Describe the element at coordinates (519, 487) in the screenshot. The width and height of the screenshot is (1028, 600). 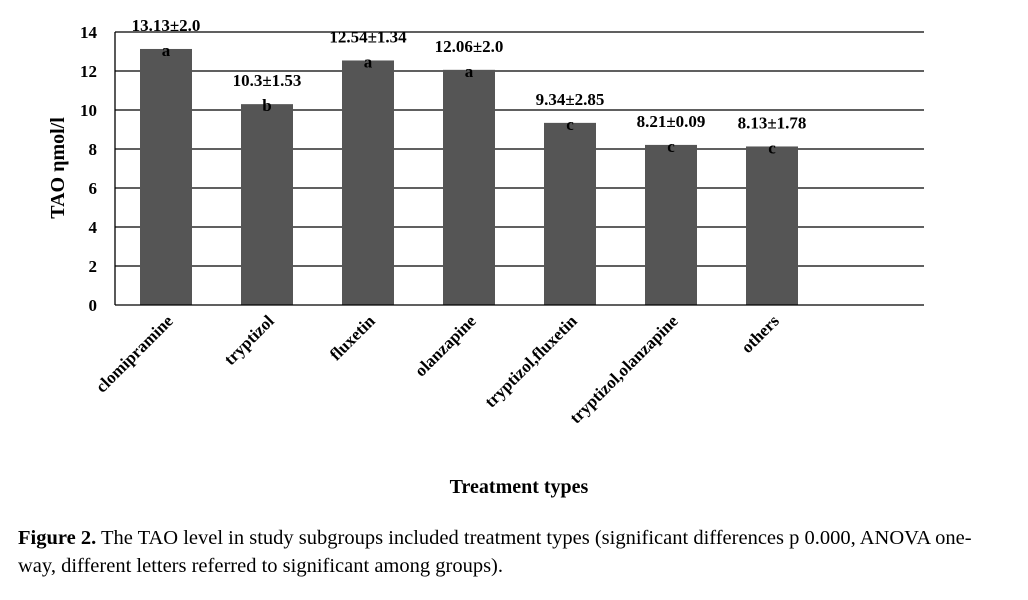
I see `x-axis-label: Treatment types` at that location.